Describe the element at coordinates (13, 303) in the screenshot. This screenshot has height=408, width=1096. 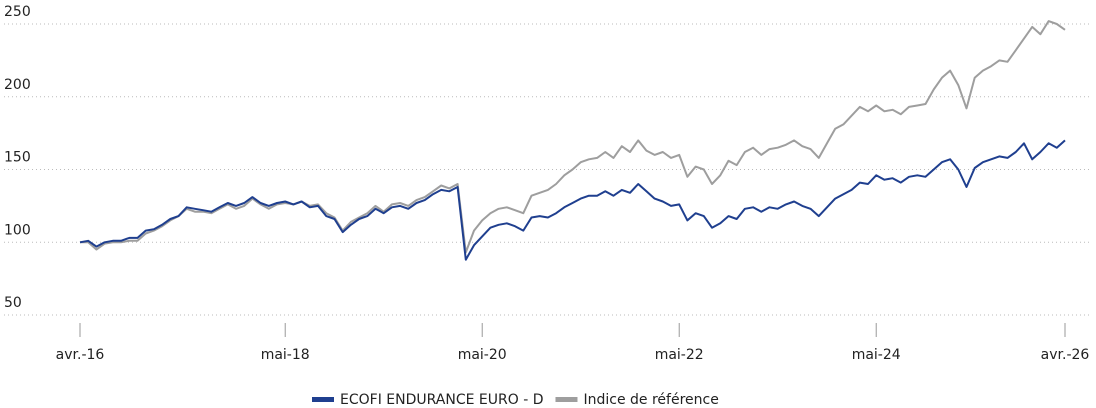
I see `y-tick-label: 50` at that location.